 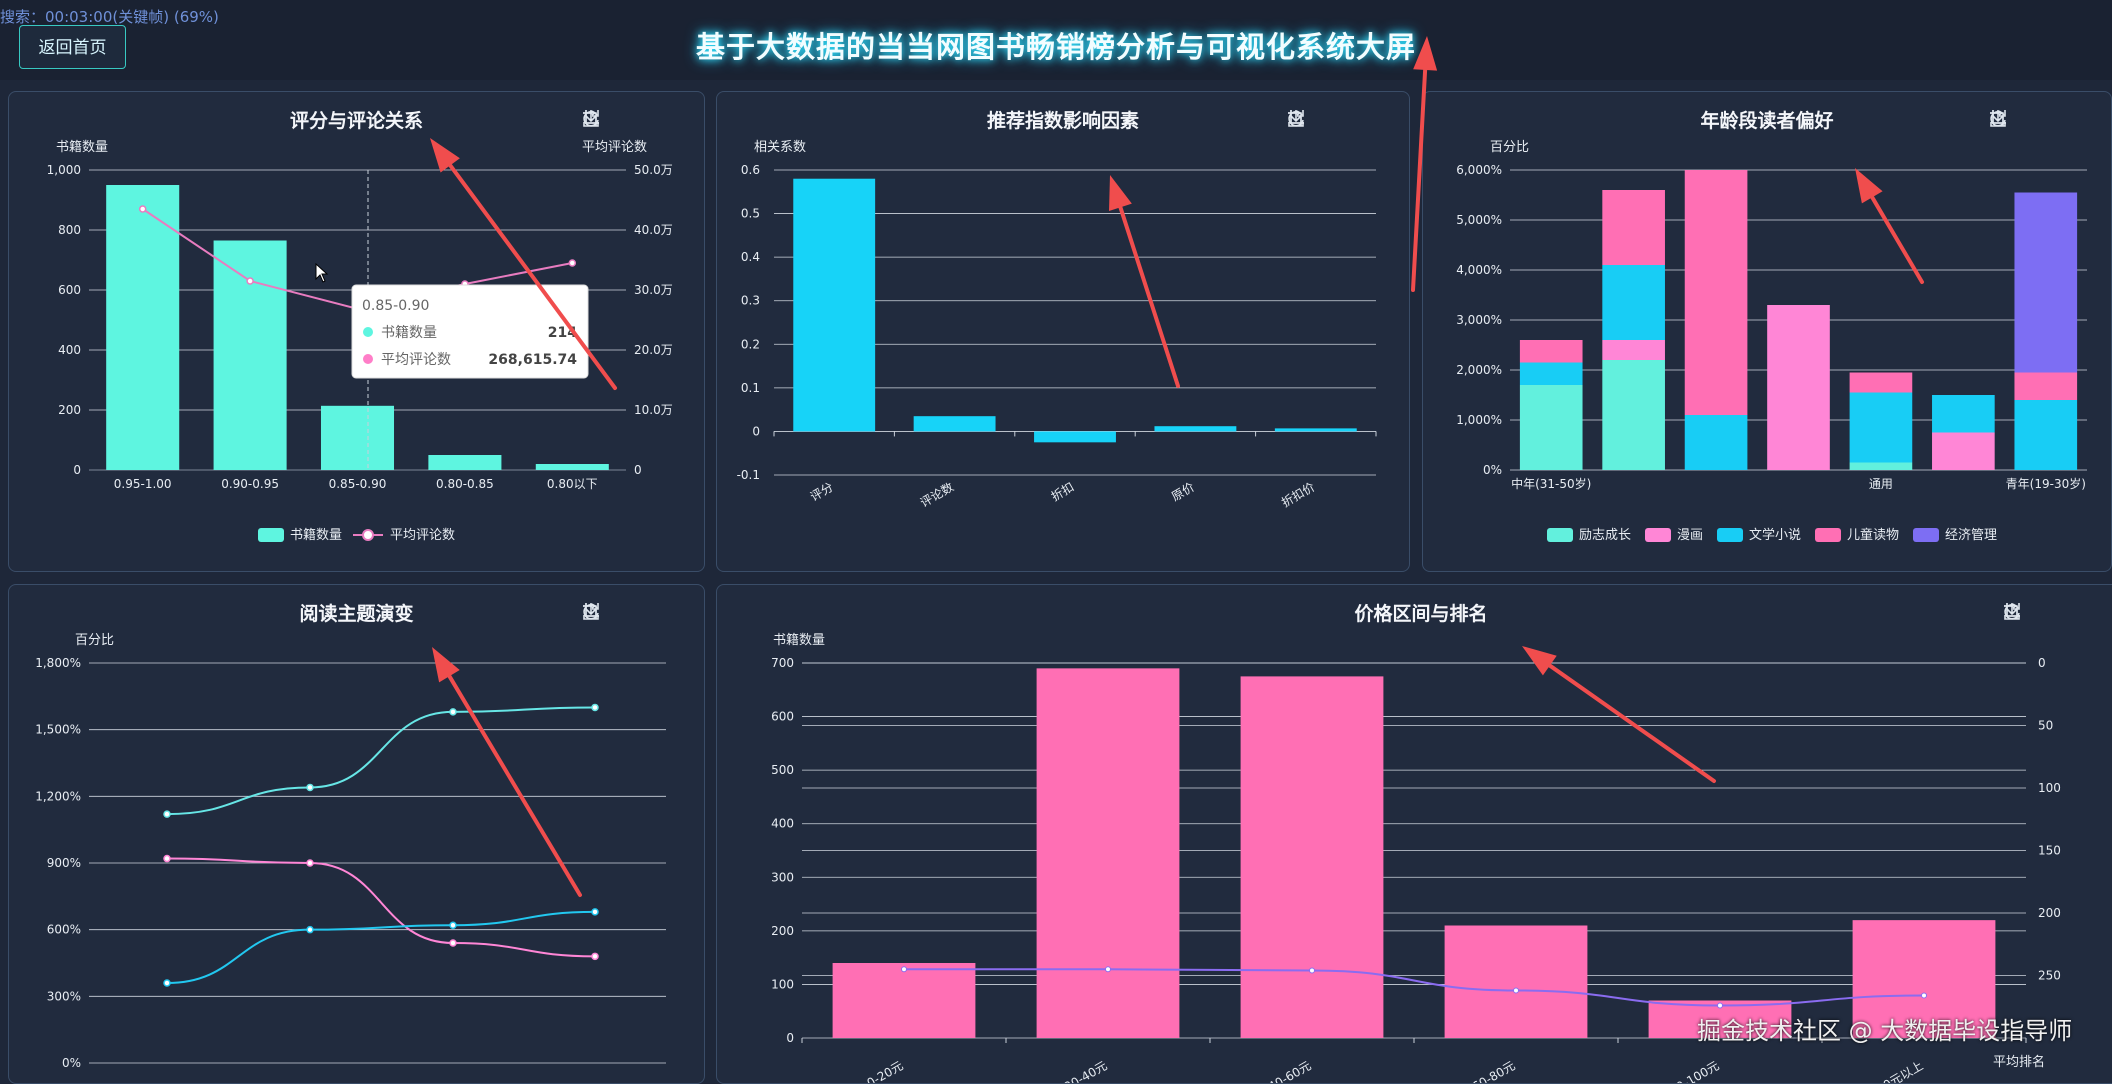 What do you see at coordinates (750, 344) in the screenshot?
I see `y-tick-label: 0.2` at bounding box center [750, 344].